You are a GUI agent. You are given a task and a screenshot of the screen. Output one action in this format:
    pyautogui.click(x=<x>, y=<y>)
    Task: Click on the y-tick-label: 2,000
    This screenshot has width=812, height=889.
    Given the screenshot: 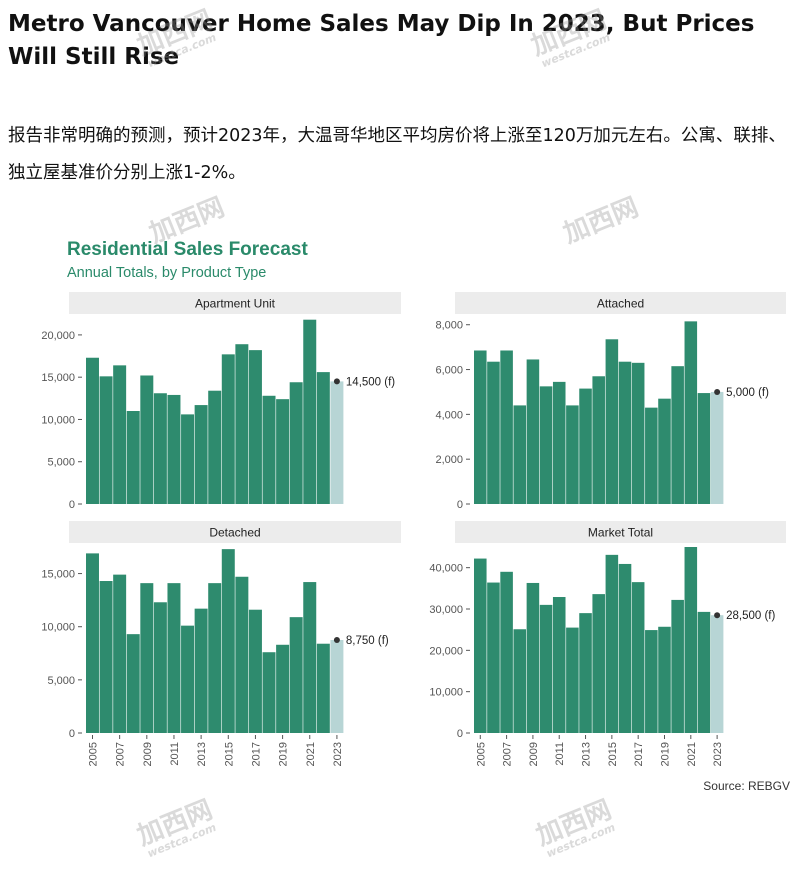 What is the action you would take?
    pyautogui.click(x=449, y=460)
    